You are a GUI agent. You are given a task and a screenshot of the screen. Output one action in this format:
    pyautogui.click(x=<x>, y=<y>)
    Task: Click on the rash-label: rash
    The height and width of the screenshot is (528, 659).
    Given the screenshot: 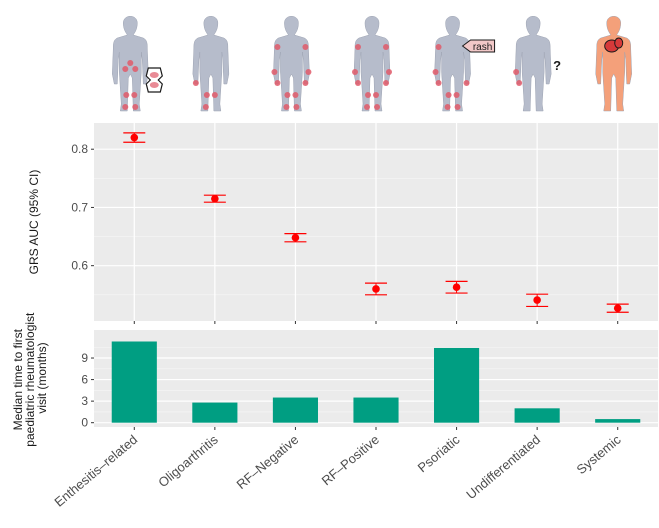 What is the action you would take?
    pyautogui.click(x=482, y=47)
    